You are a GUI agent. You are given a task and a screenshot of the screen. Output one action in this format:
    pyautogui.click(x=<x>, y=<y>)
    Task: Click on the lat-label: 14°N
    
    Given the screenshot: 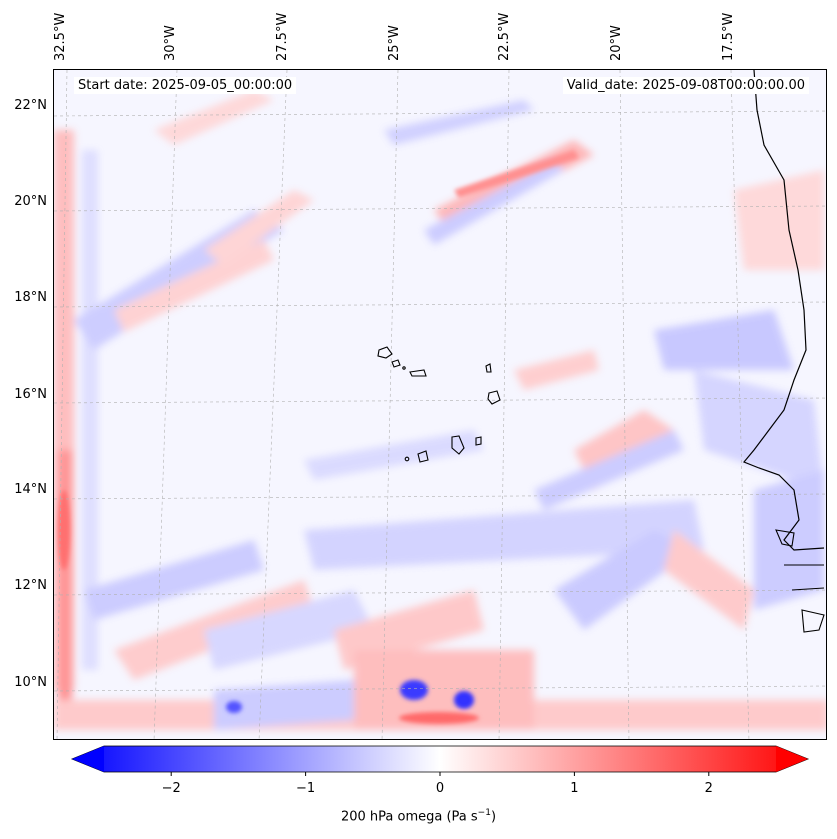 What is the action you would take?
    pyautogui.click(x=30, y=489)
    